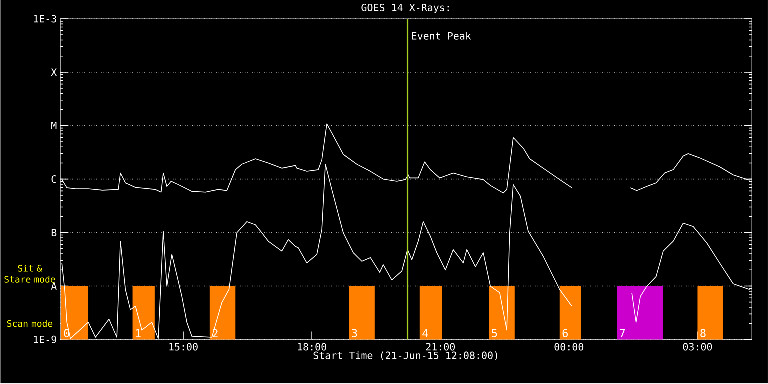 The width and height of the screenshot is (768, 384). I want to click on x-tick-label: 03:00, so click(697, 347).